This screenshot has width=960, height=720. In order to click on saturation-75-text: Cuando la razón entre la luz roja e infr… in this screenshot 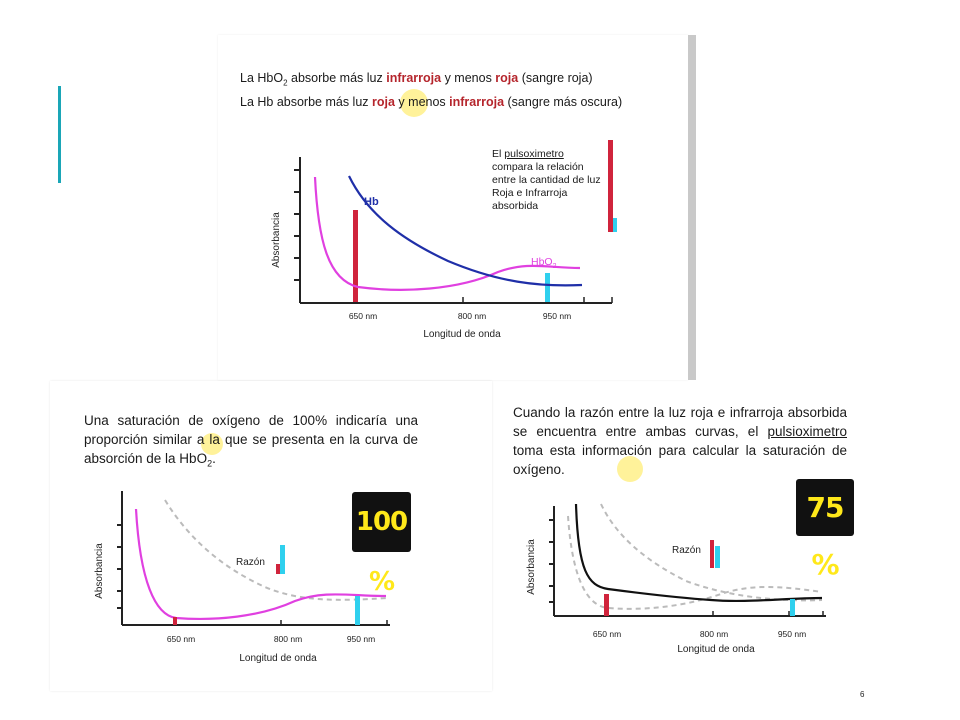, I will do `click(680, 441)`.